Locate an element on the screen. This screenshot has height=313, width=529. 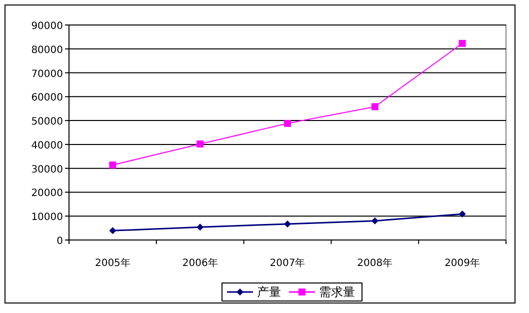
y-tick-label: 90000 is located at coordinates (47, 26).